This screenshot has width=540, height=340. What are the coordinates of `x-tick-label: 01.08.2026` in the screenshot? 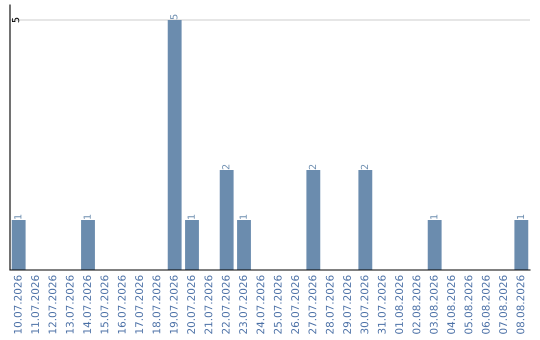 It's located at (399, 305).